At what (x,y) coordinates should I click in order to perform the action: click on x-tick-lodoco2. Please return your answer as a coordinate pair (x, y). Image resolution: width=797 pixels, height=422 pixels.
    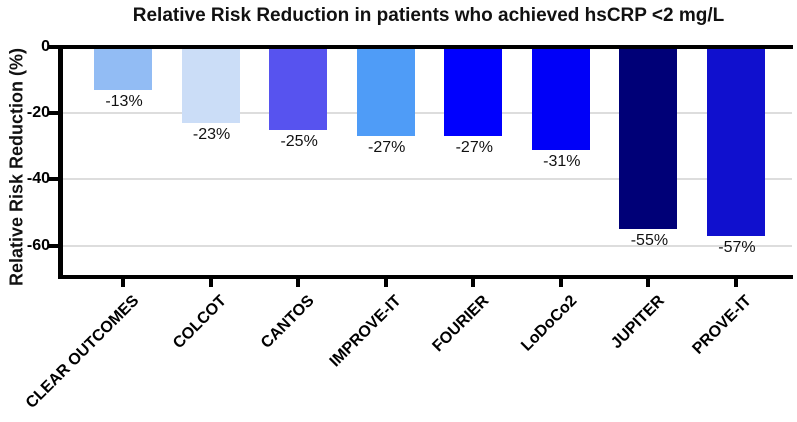
    Looking at the image, I should click on (560, 283).